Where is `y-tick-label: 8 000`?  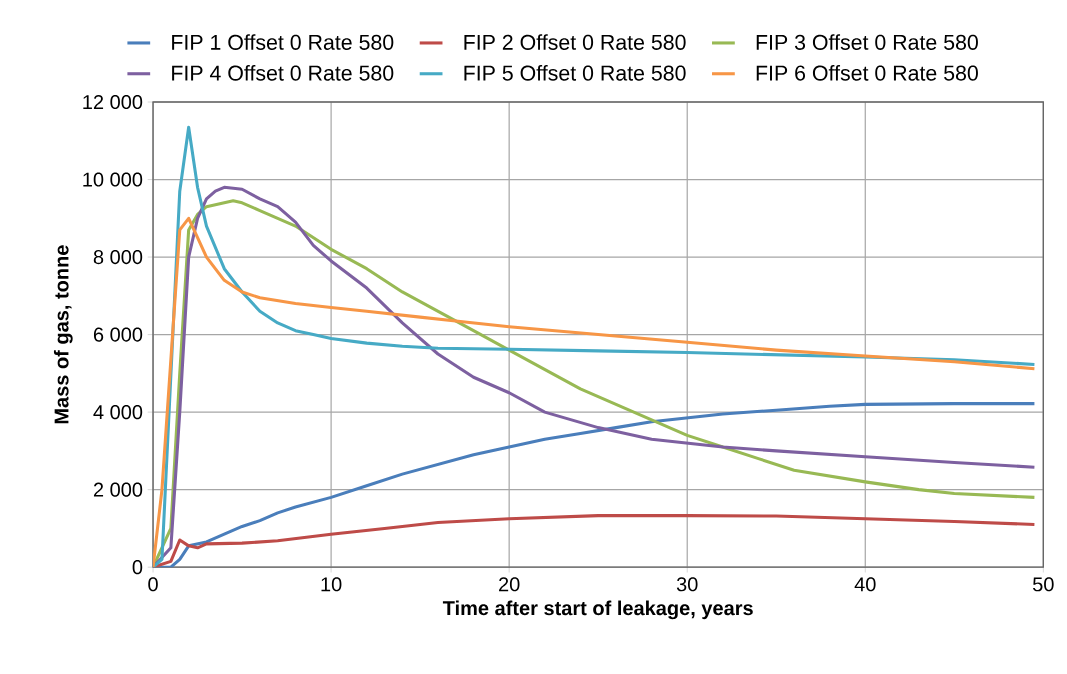 y-tick-label: 8 000 is located at coordinates (118, 257).